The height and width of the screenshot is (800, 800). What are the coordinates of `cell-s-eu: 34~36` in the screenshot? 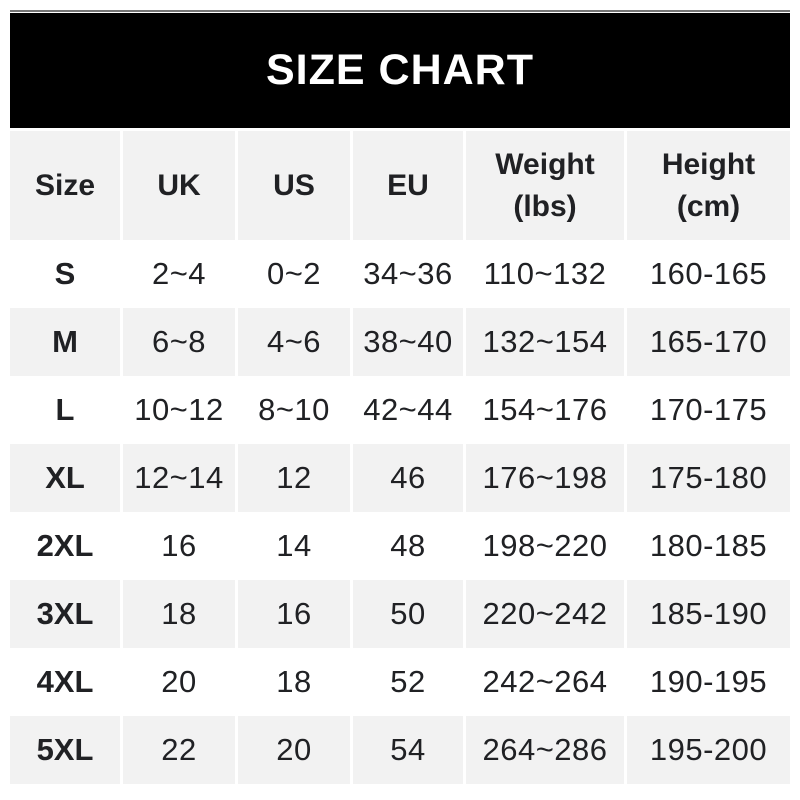 It's located at (408, 274).